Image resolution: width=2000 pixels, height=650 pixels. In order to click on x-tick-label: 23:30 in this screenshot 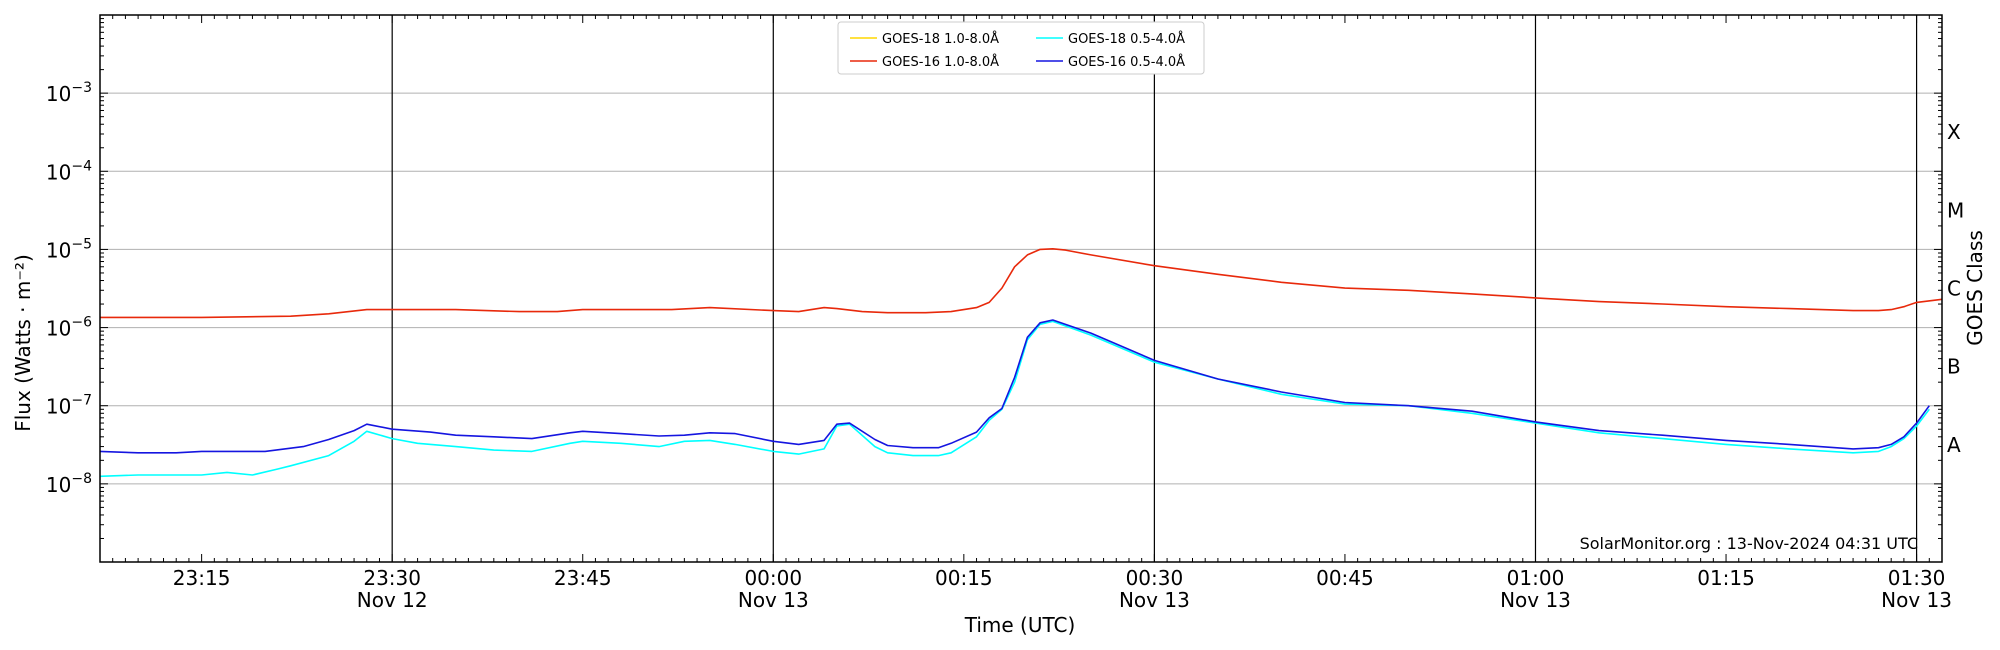, I will do `click(392, 578)`.